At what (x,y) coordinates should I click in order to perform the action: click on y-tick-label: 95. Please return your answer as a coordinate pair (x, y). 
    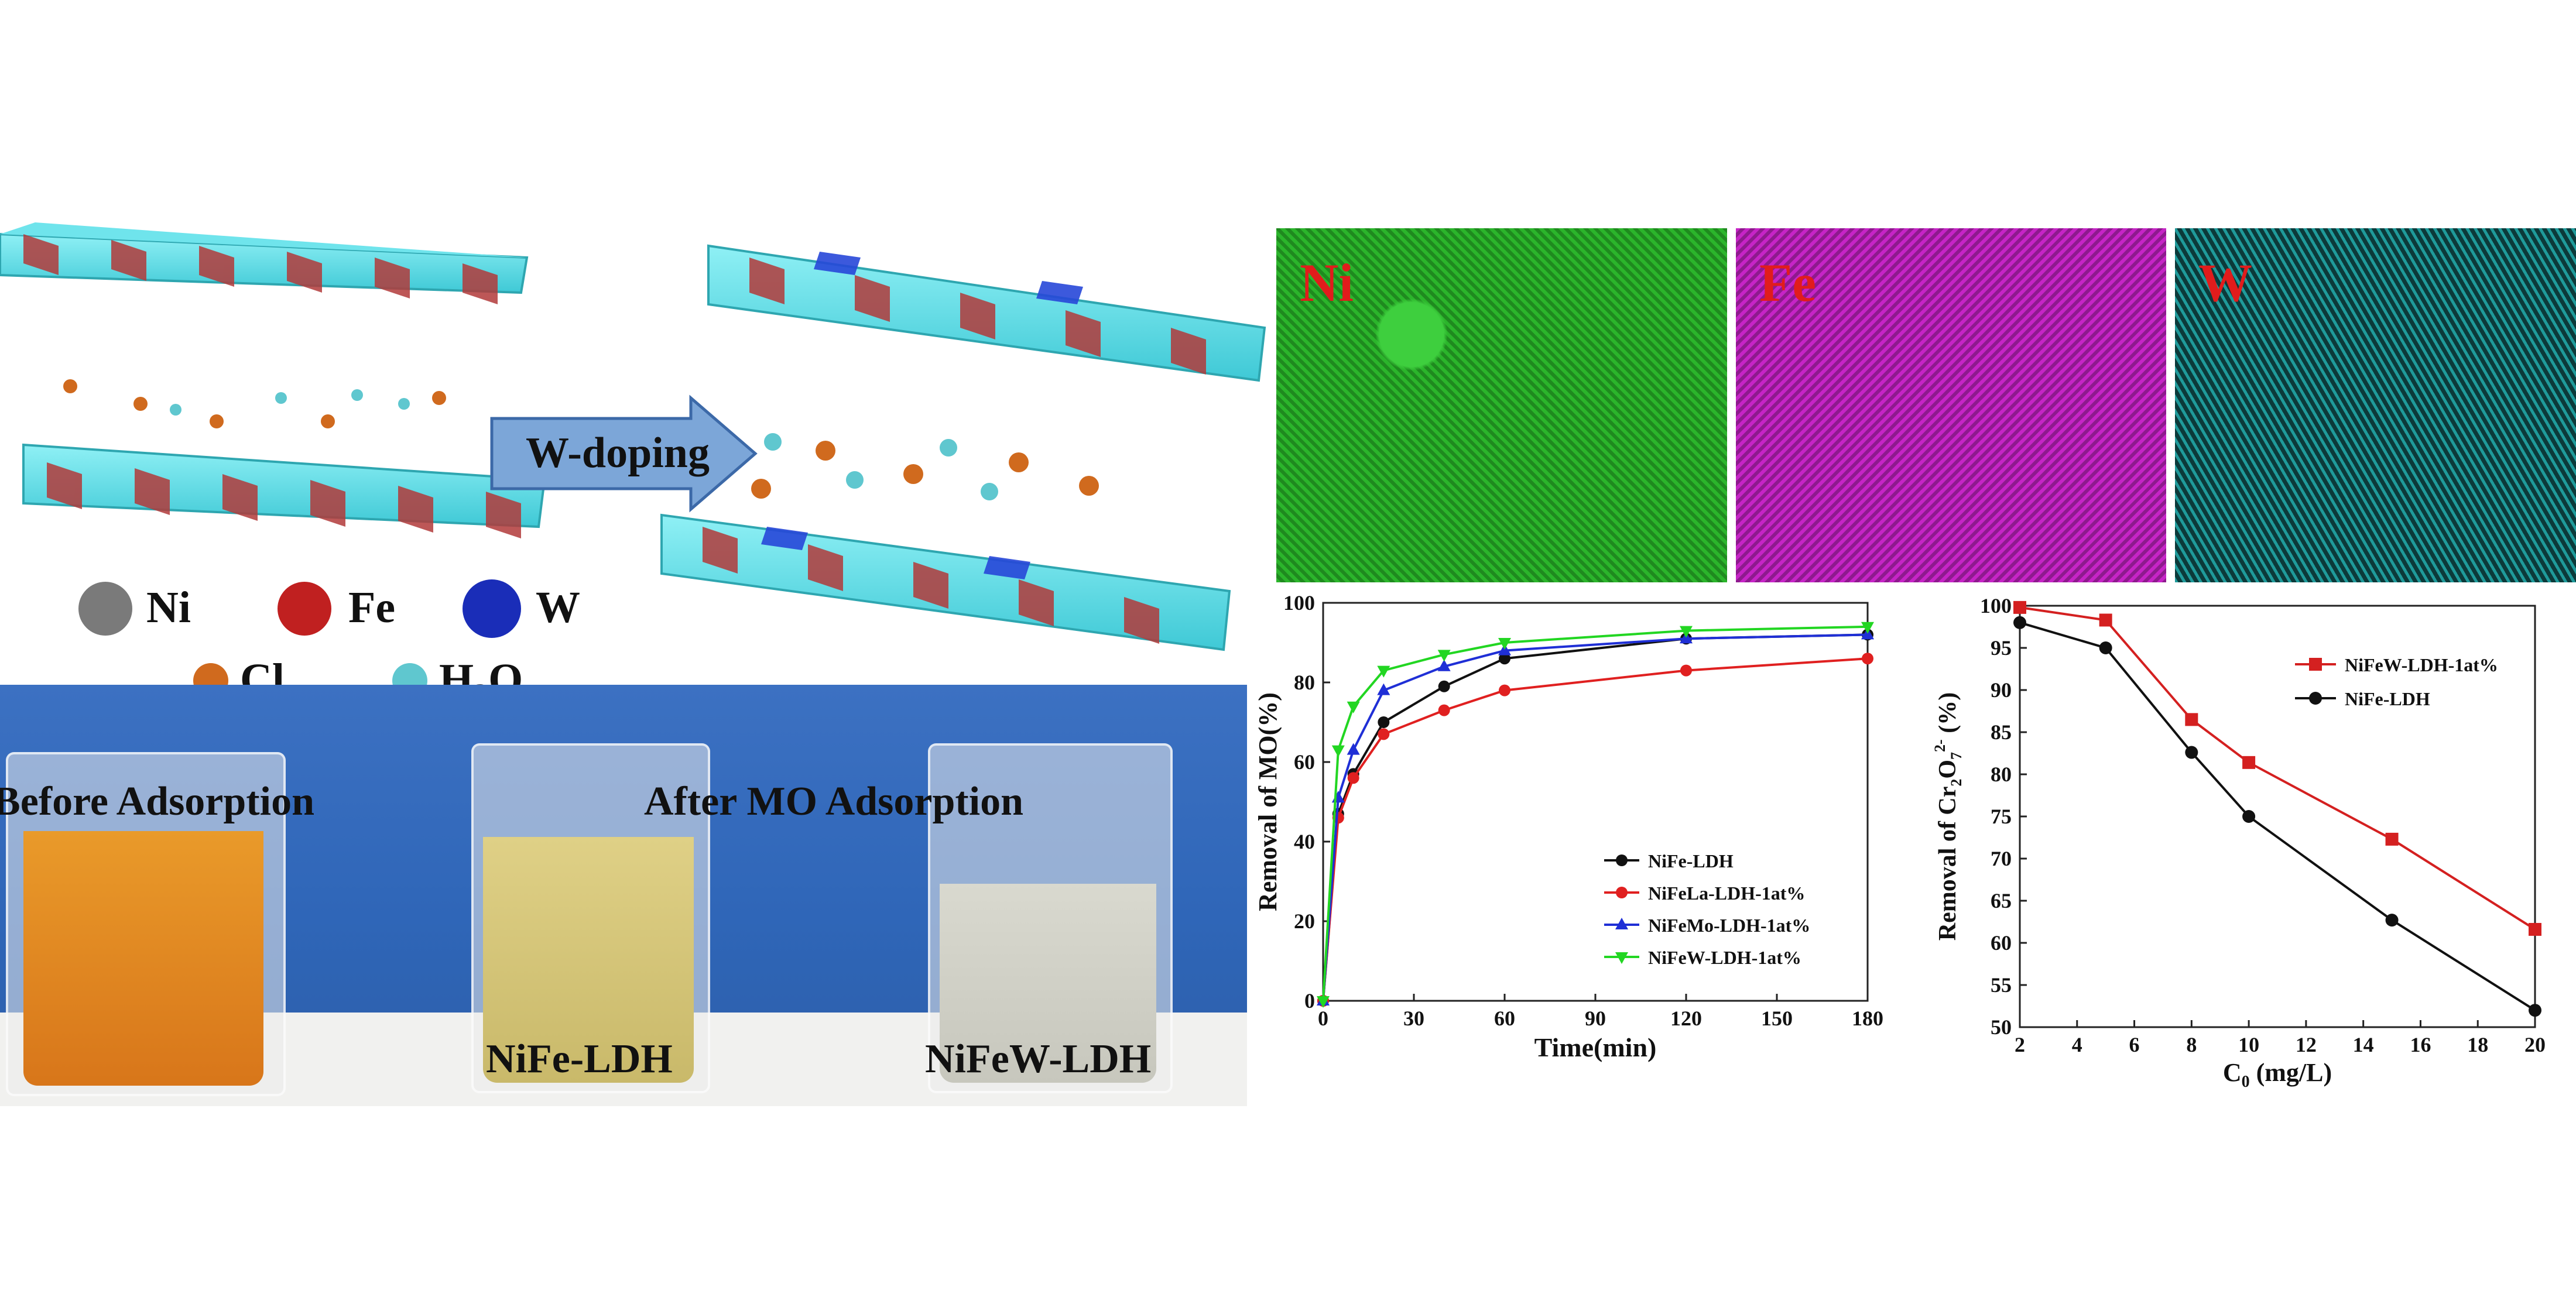
    Looking at the image, I should click on (2001, 648).